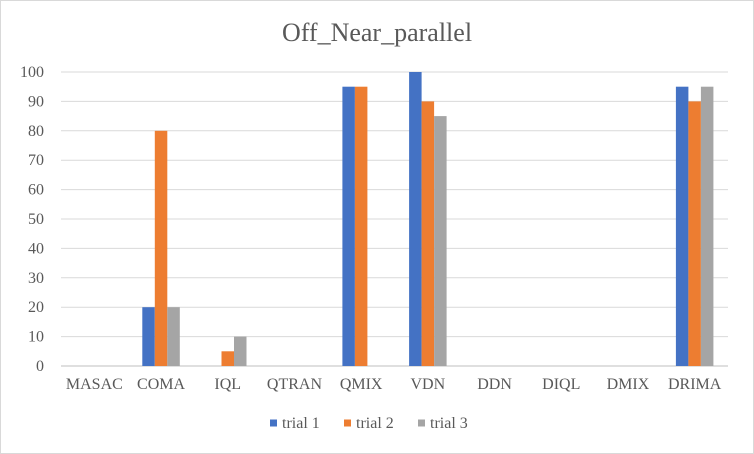 The width and height of the screenshot is (754, 454). Describe the element at coordinates (36, 131) in the screenshot. I see `y-tick-label: 80` at that location.